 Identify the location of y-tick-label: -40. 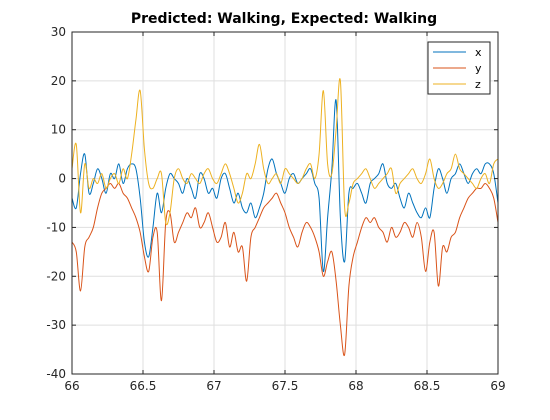
(56, 374).